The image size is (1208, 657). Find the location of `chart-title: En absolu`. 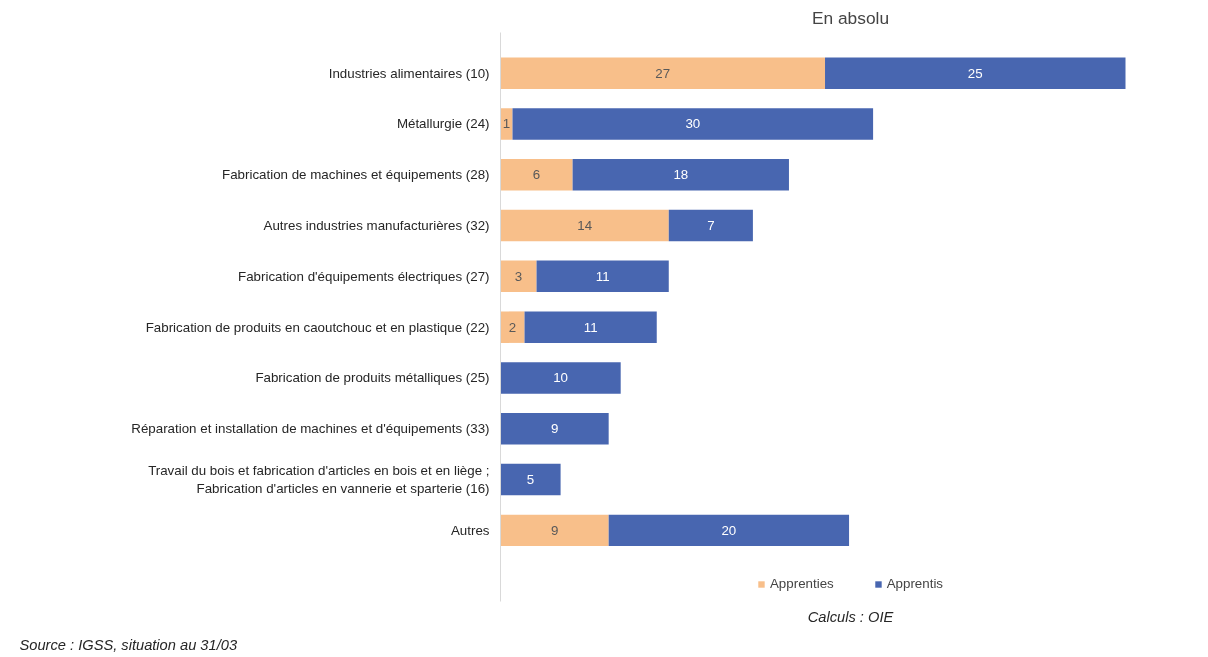

chart-title: En absolu is located at coordinates (850, 17).